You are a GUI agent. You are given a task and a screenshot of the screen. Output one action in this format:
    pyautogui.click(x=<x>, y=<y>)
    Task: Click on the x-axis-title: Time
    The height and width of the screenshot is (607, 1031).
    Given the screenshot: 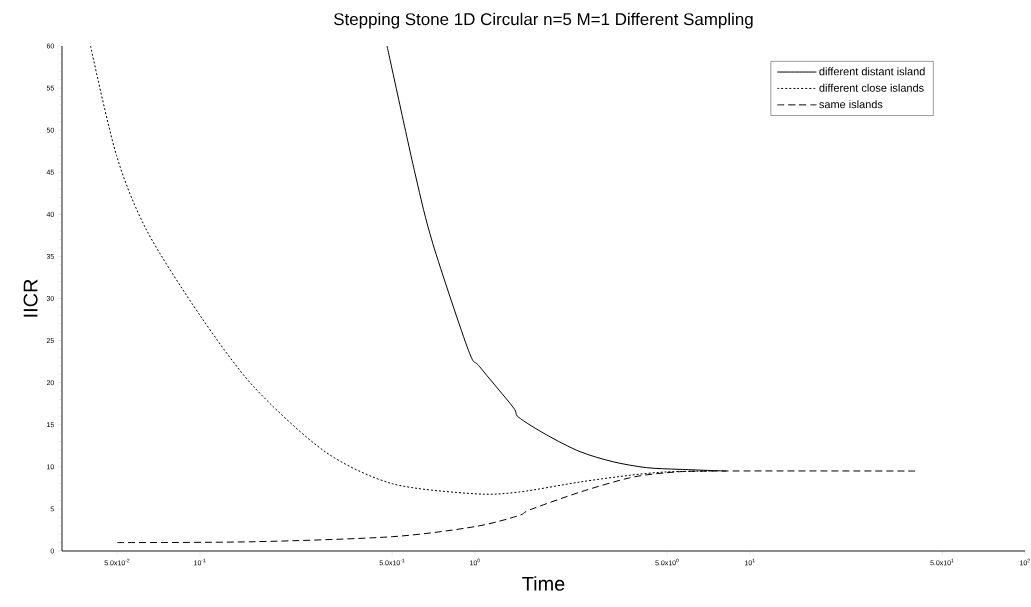 What is the action you would take?
    pyautogui.click(x=543, y=583)
    